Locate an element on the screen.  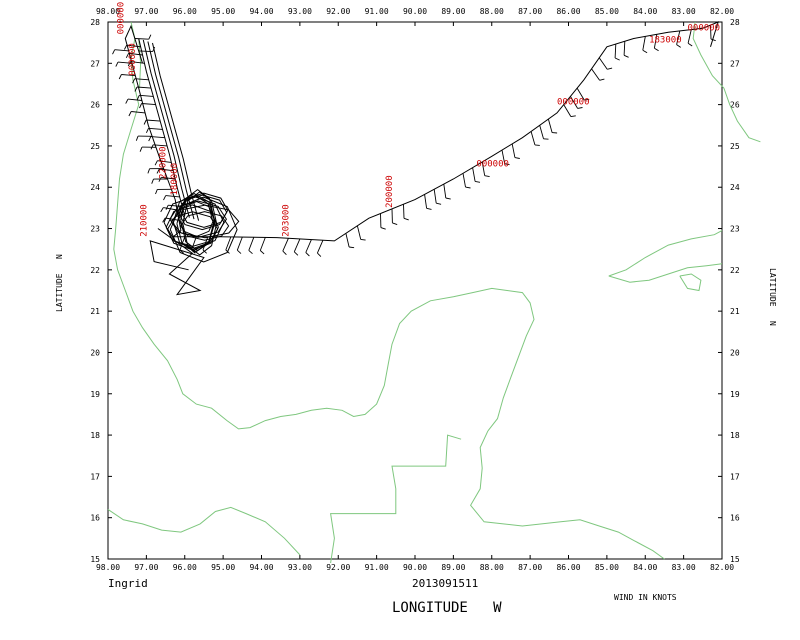
x-tick-label-bottom: 95.00 is located at coordinates (223, 567).